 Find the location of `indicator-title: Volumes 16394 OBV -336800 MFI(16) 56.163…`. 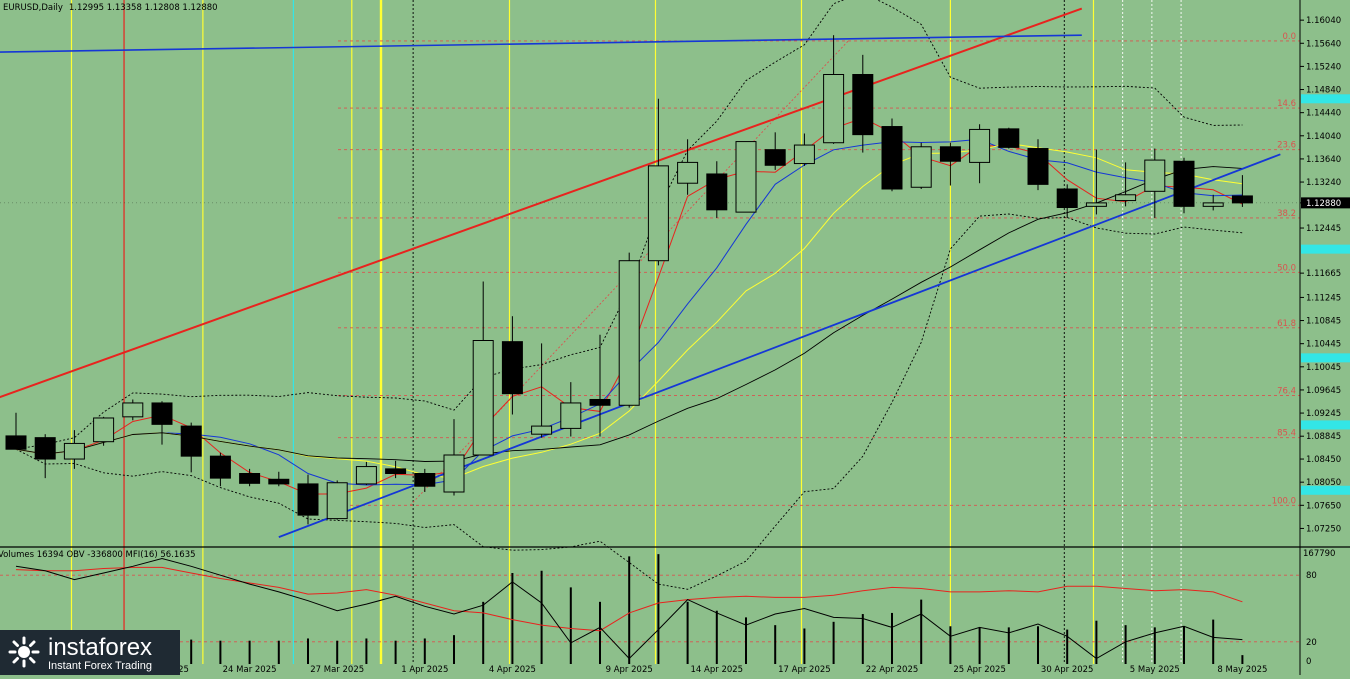

indicator-title: Volumes 16394 OBV -336800 MFI(16) 56.163… is located at coordinates (98, 555).